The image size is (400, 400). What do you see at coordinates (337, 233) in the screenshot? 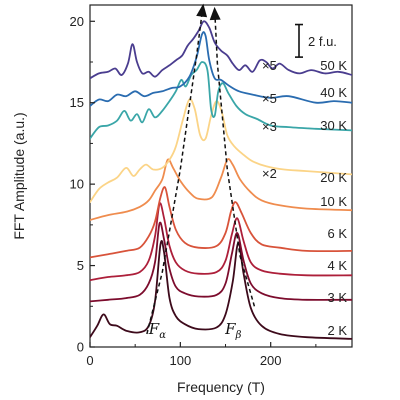
I see `temp-label-6k: 6 K` at bounding box center [337, 233].